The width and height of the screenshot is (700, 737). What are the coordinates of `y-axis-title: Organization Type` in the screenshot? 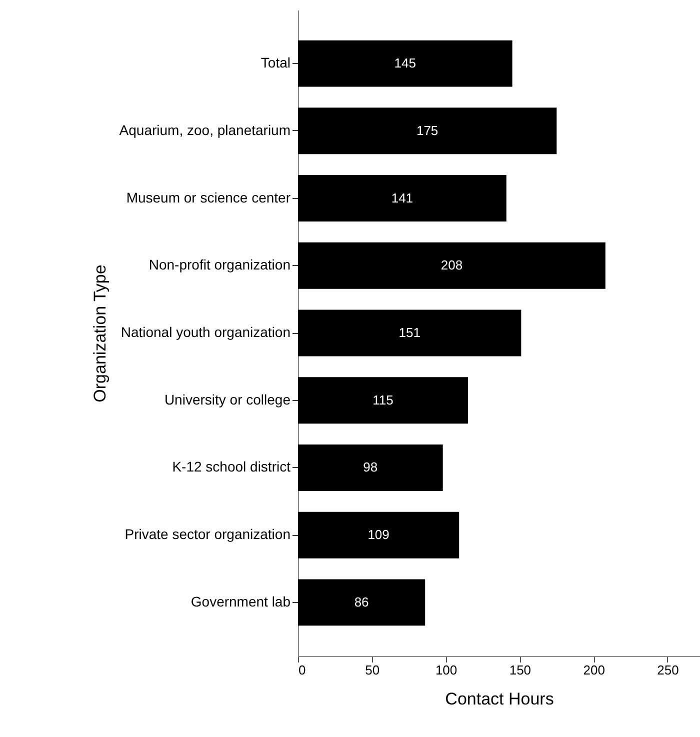 It's located at (100, 333).